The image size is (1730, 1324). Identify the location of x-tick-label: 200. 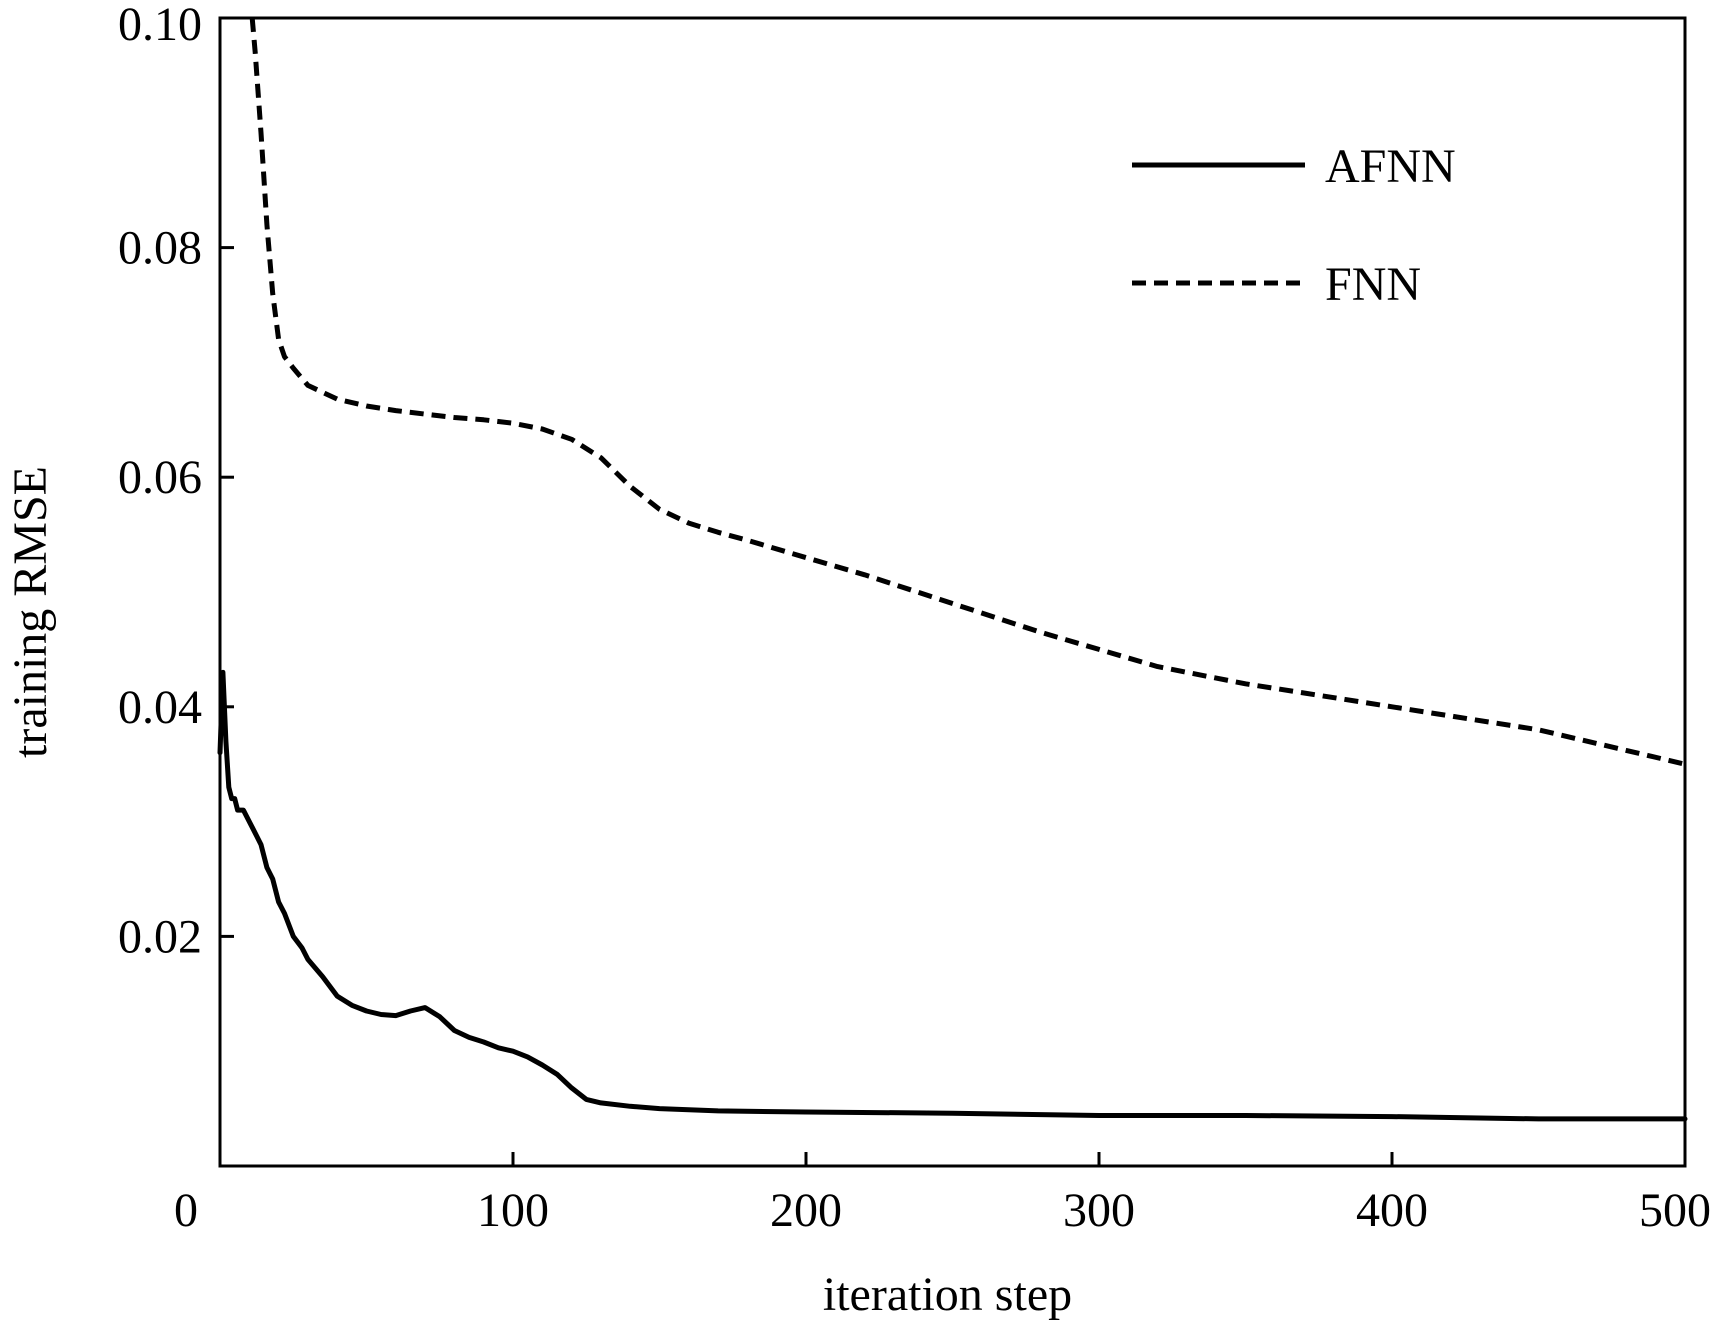
(806, 1210).